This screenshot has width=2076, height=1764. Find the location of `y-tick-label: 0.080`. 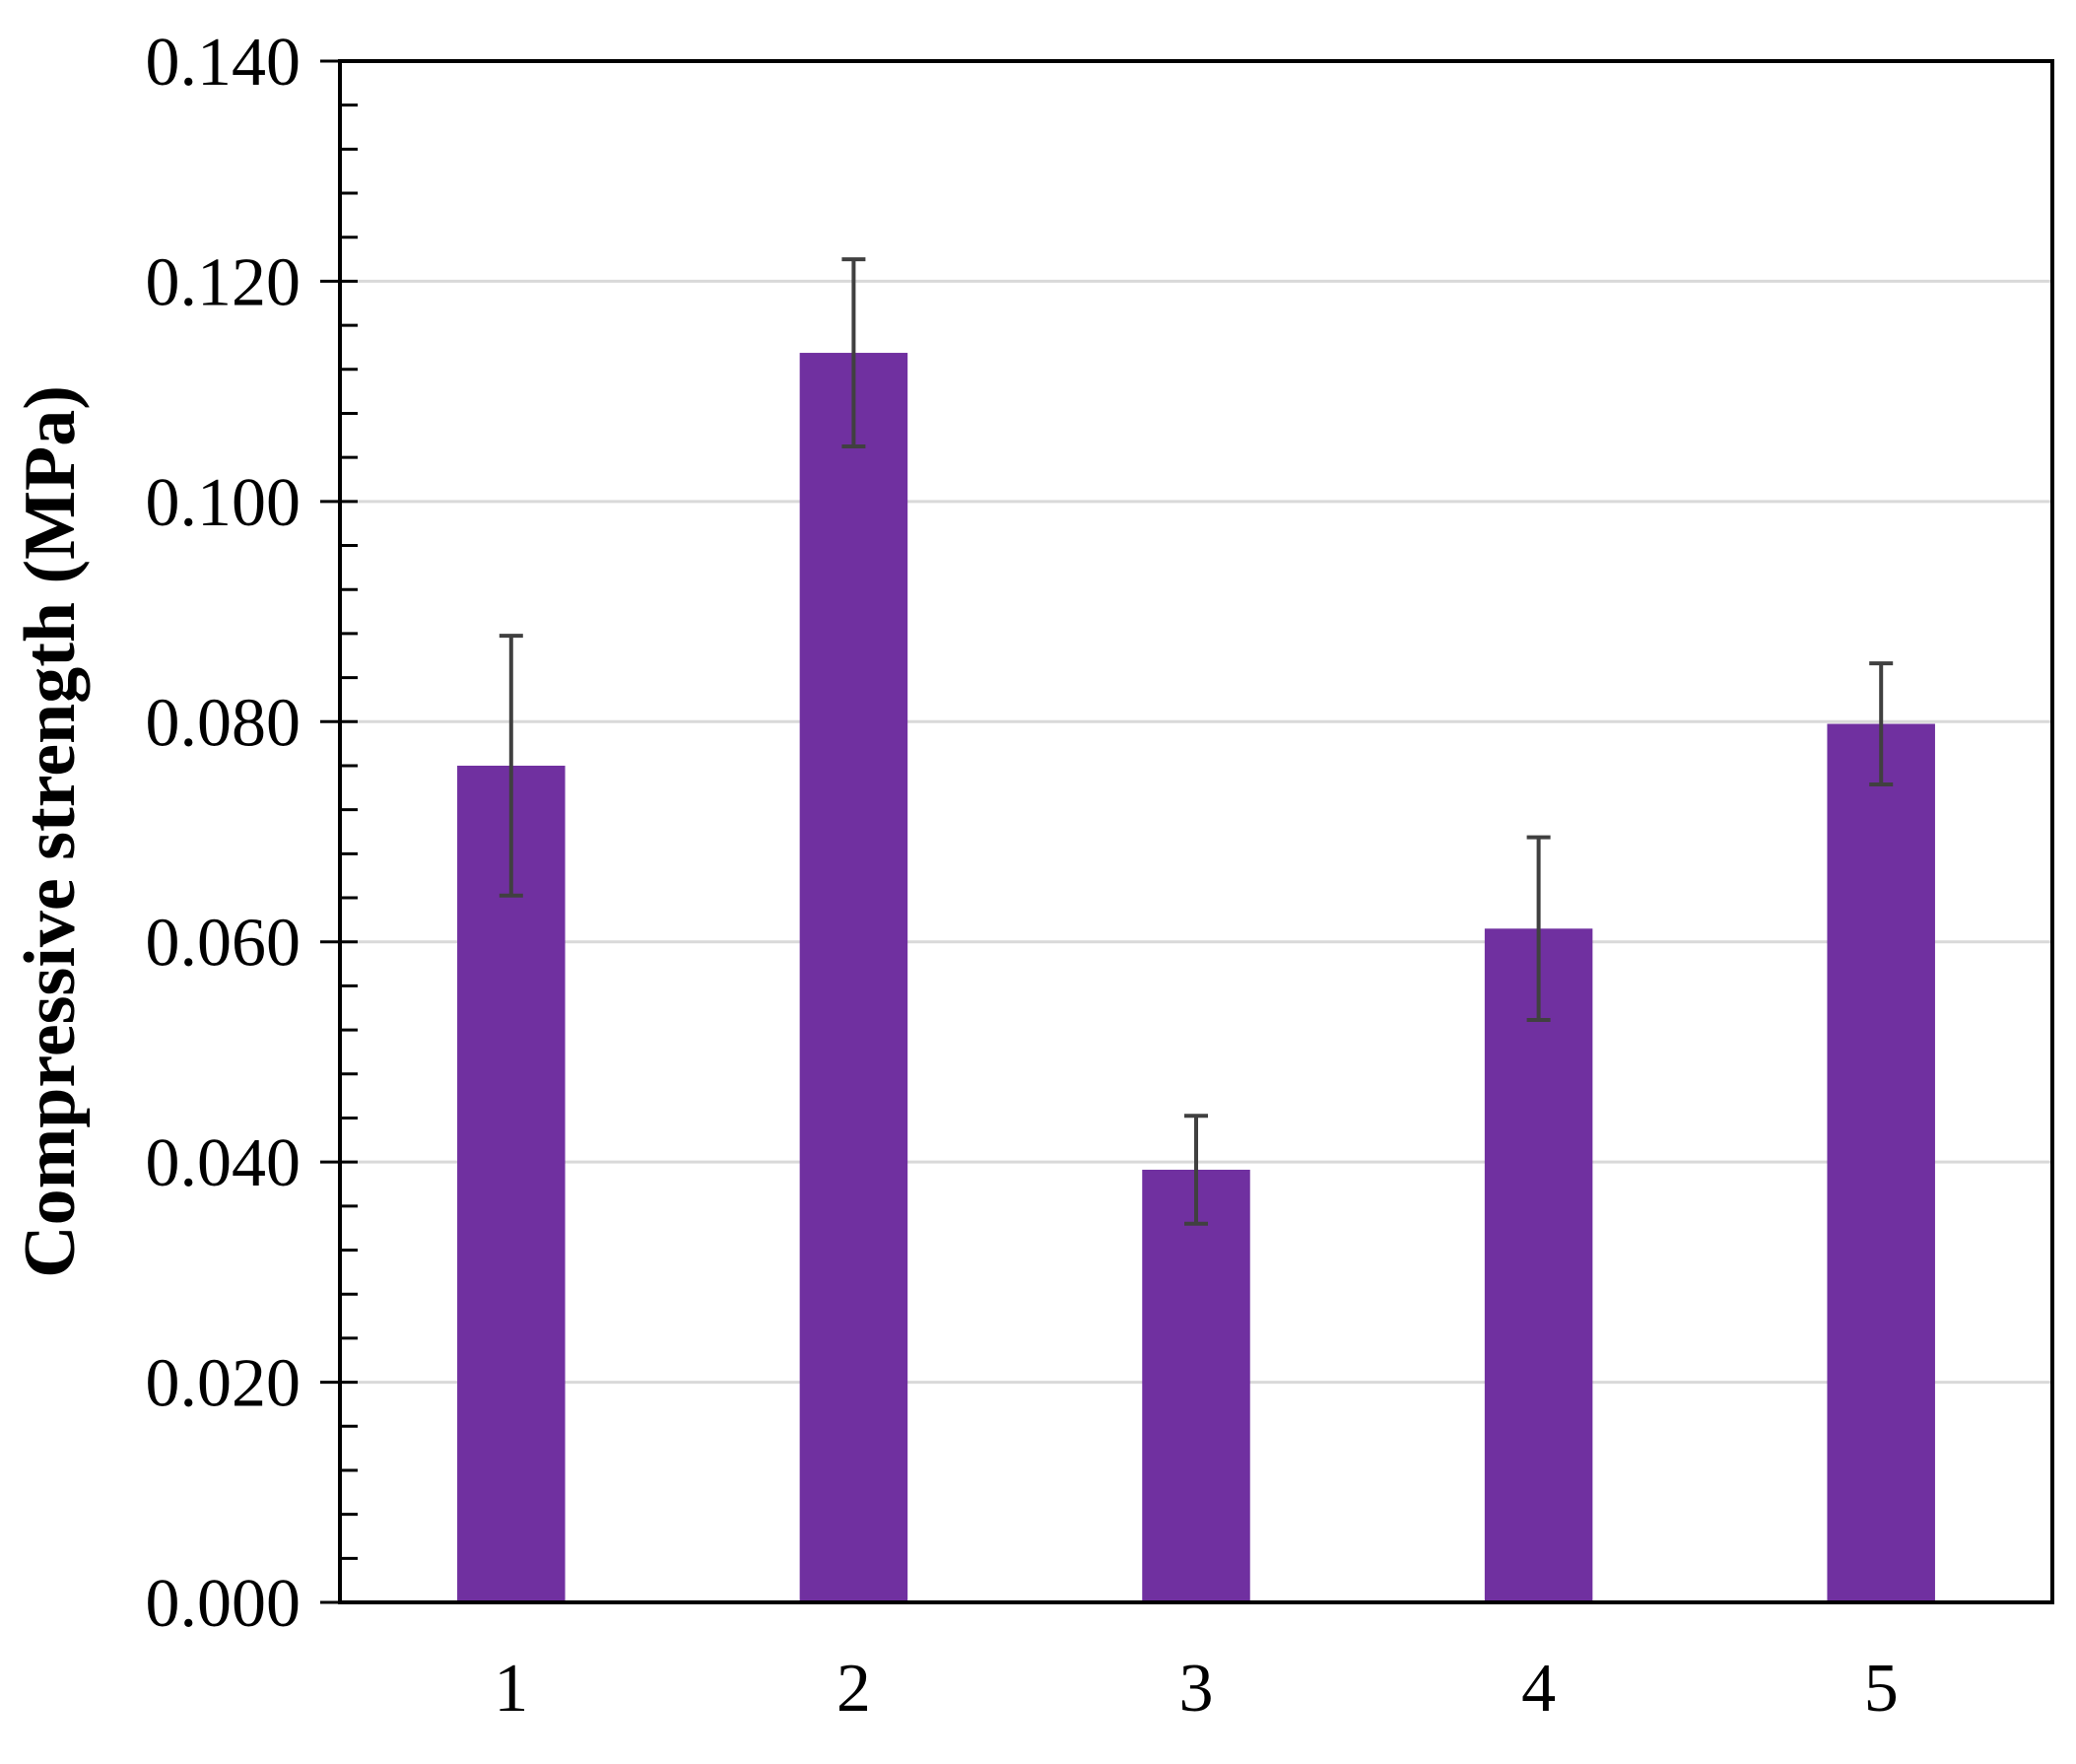

y-tick-label: 0.080 is located at coordinates (224, 723).